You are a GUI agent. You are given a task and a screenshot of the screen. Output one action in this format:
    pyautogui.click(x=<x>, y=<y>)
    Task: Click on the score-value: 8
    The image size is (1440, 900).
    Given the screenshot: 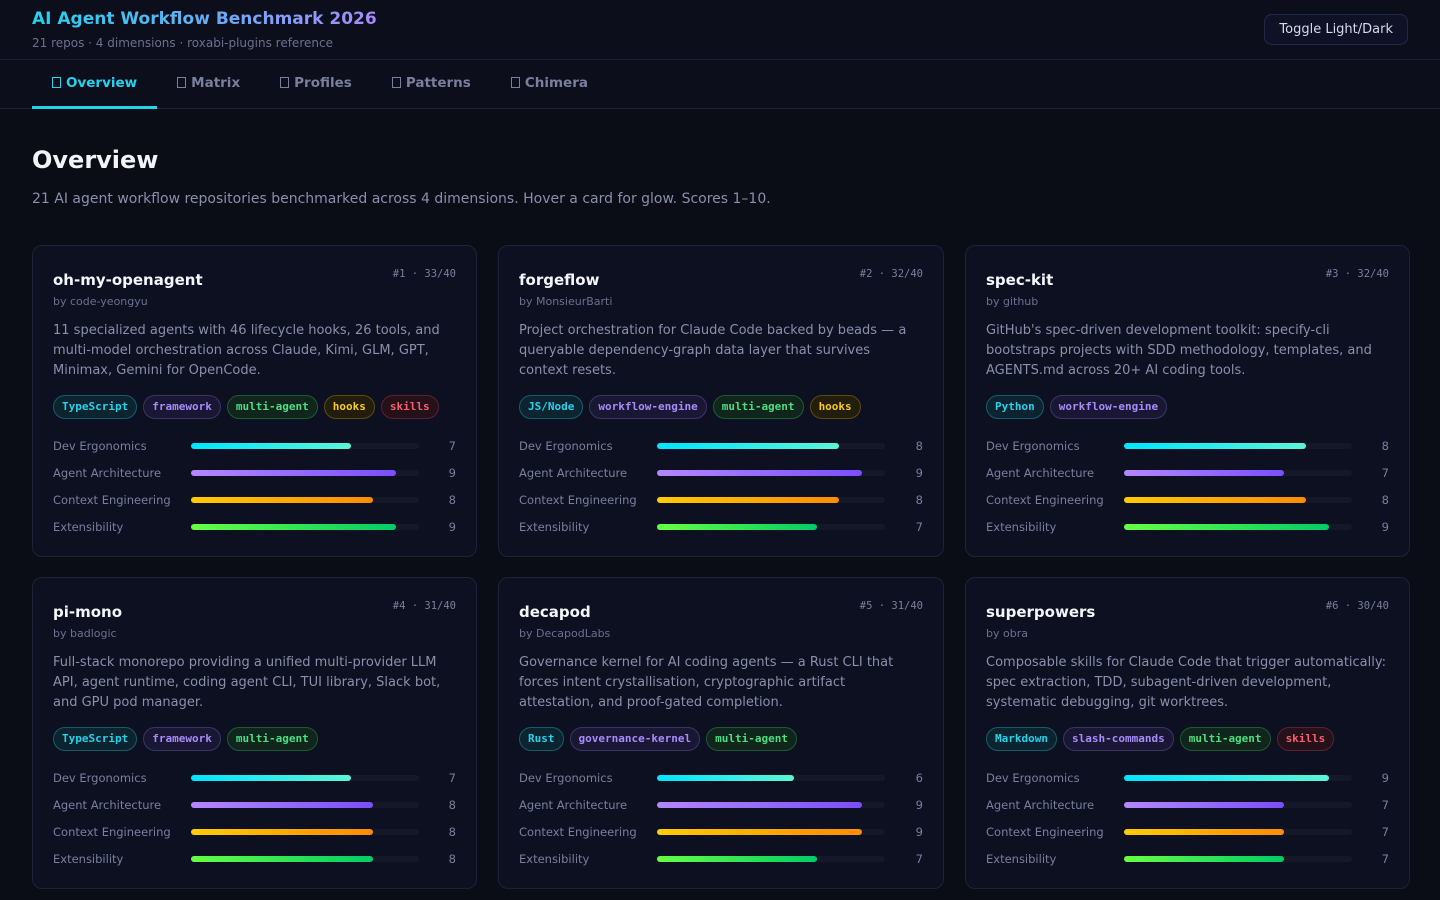 What is the action you would take?
    pyautogui.click(x=452, y=499)
    